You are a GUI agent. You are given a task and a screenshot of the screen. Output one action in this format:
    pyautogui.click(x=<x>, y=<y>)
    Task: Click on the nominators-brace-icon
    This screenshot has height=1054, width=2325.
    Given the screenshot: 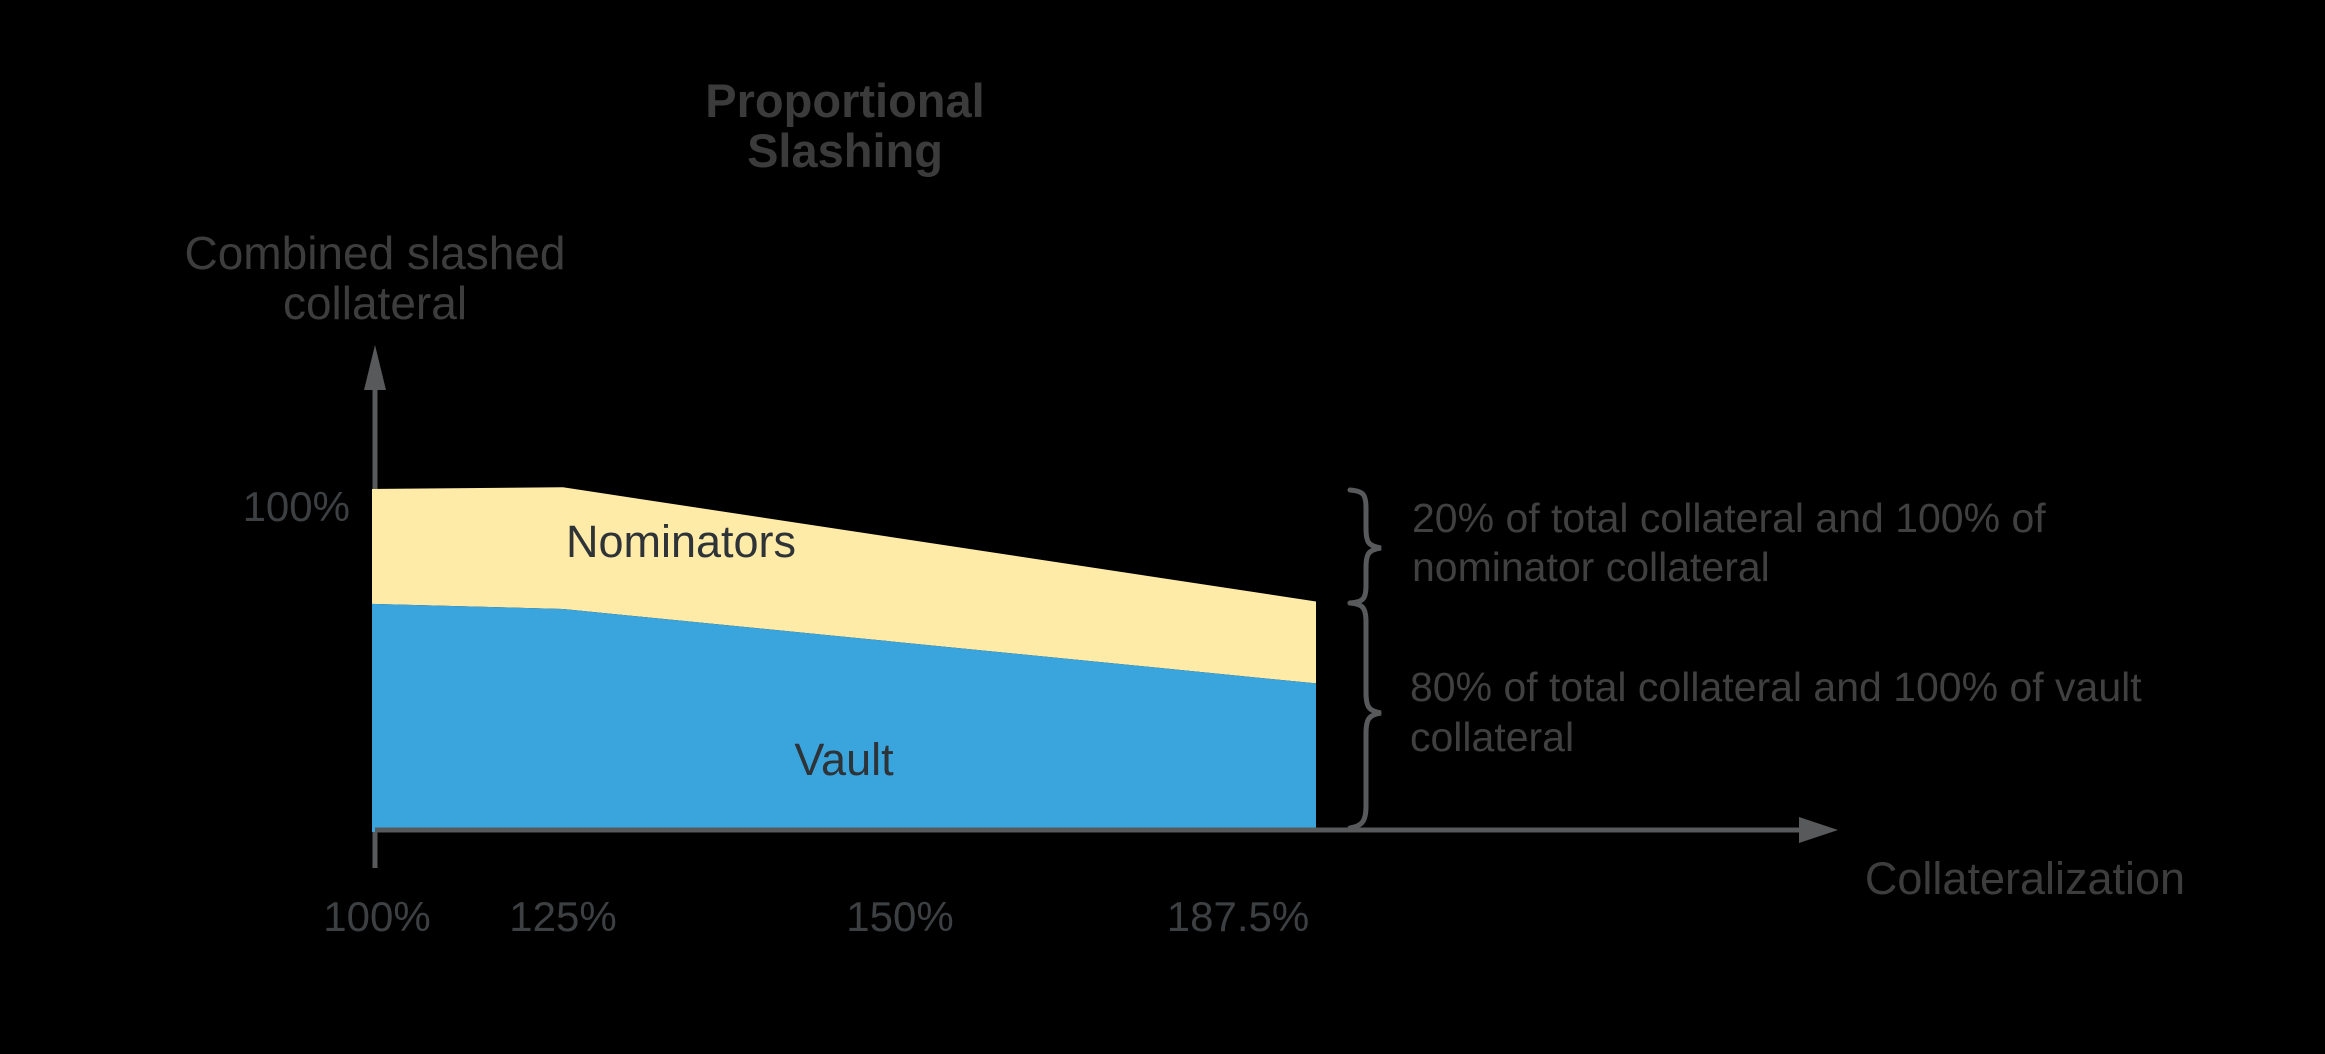 What is the action you would take?
    pyautogui.click(x=1364, y=546)
    